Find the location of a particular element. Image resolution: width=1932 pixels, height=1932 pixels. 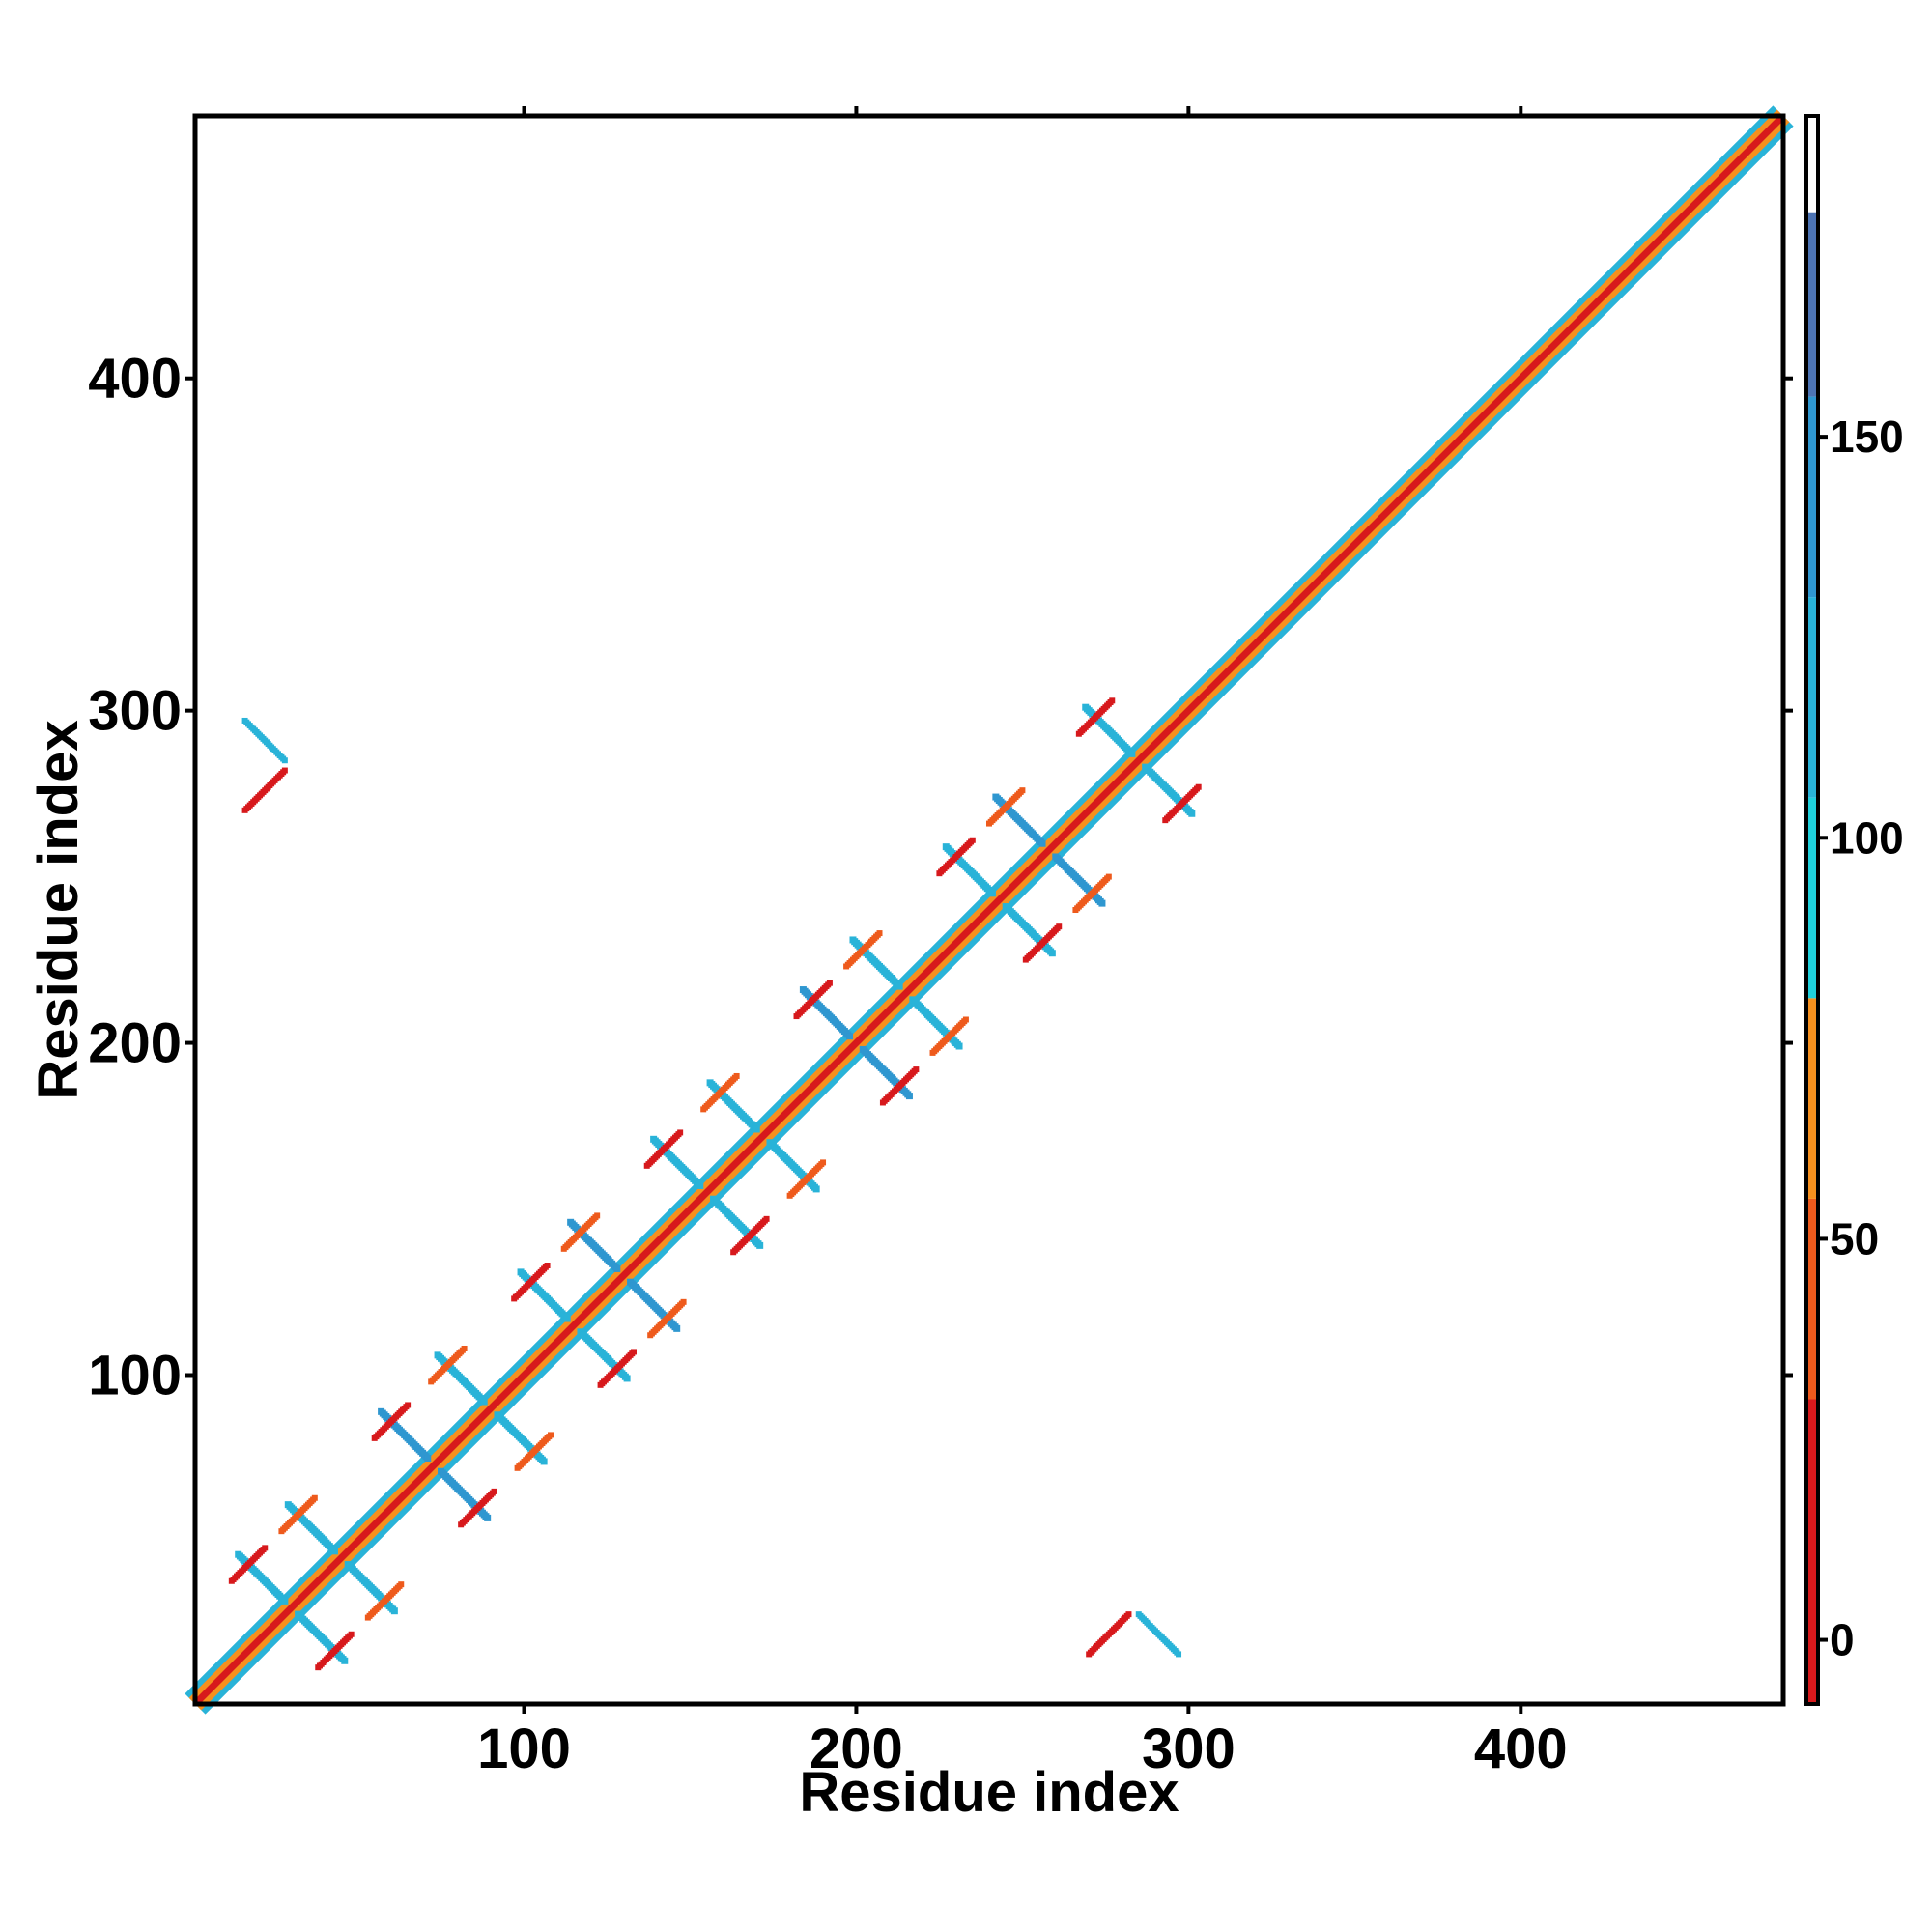

x-tick-label: 200 is located at coordinates (856, 1749).